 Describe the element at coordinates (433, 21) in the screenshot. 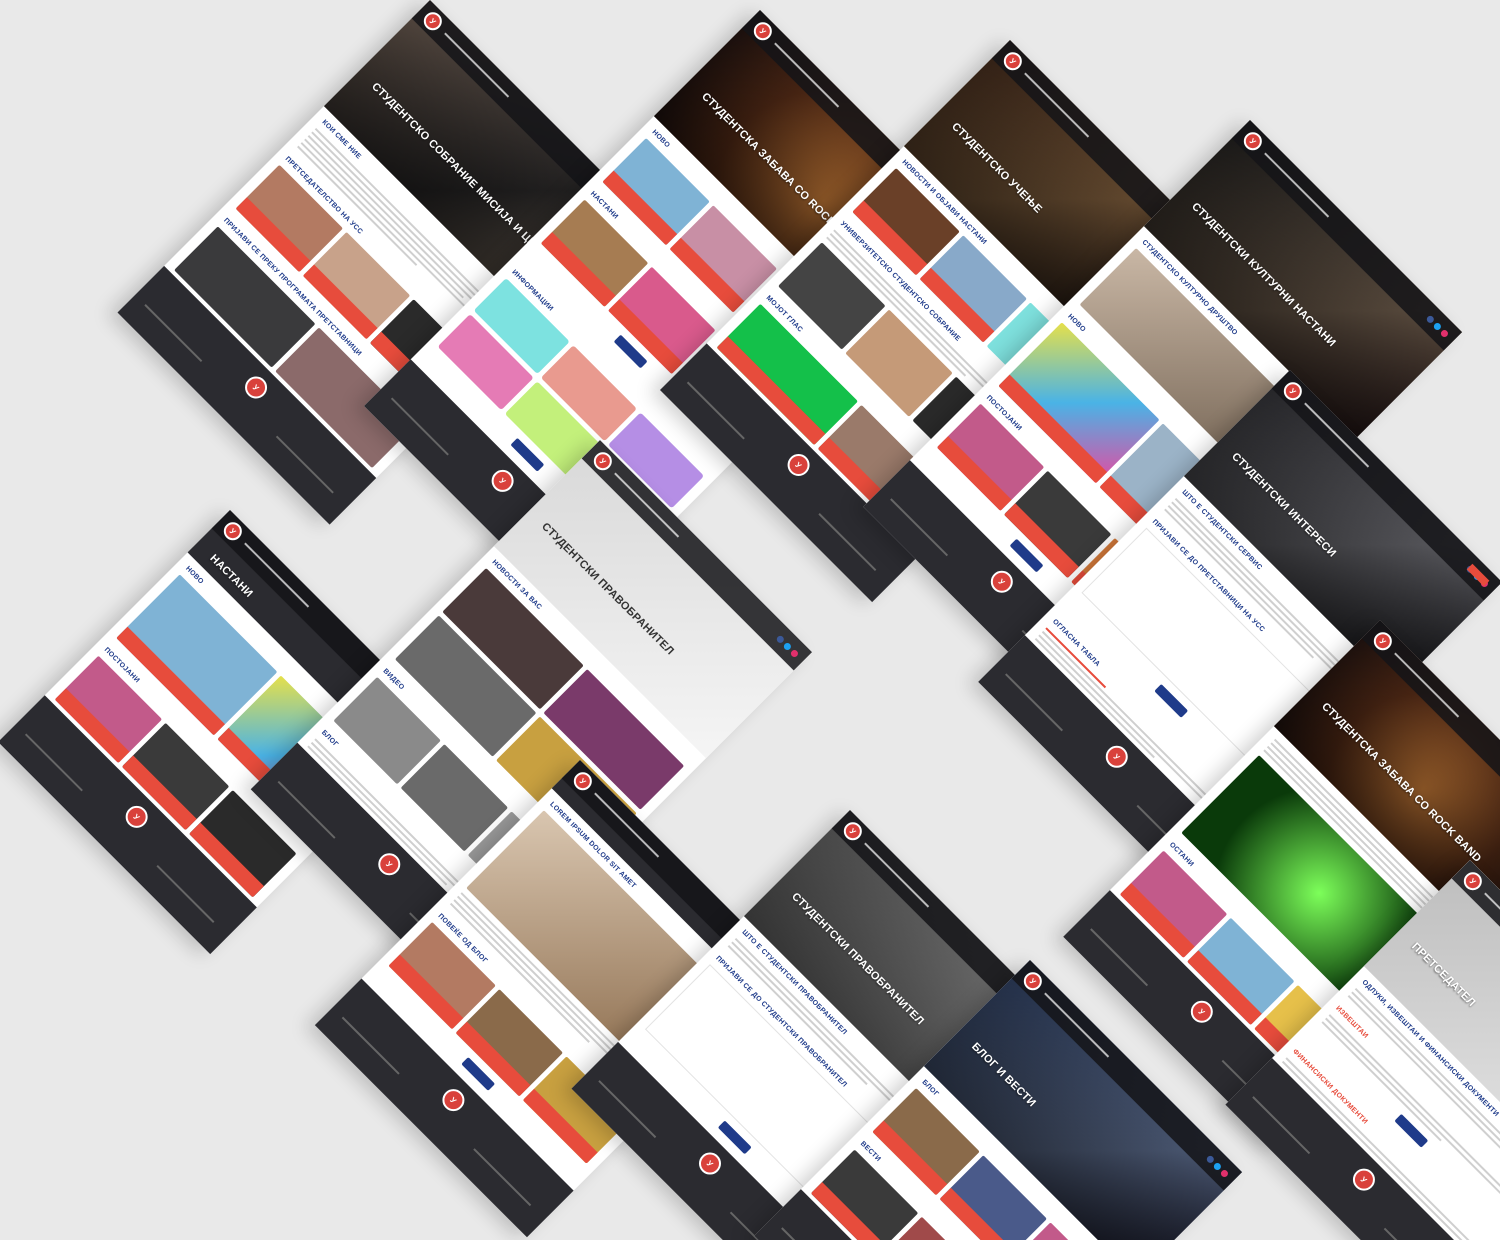

I see `logo: У` at that location.